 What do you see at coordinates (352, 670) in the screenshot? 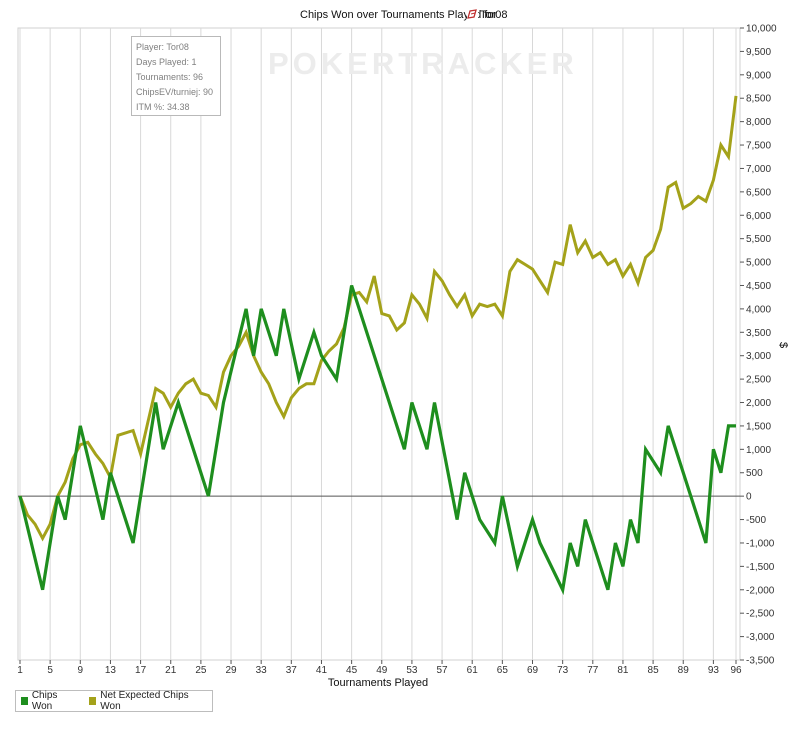
I see `x-tick-label: 45` at bounding box center [352, 670].